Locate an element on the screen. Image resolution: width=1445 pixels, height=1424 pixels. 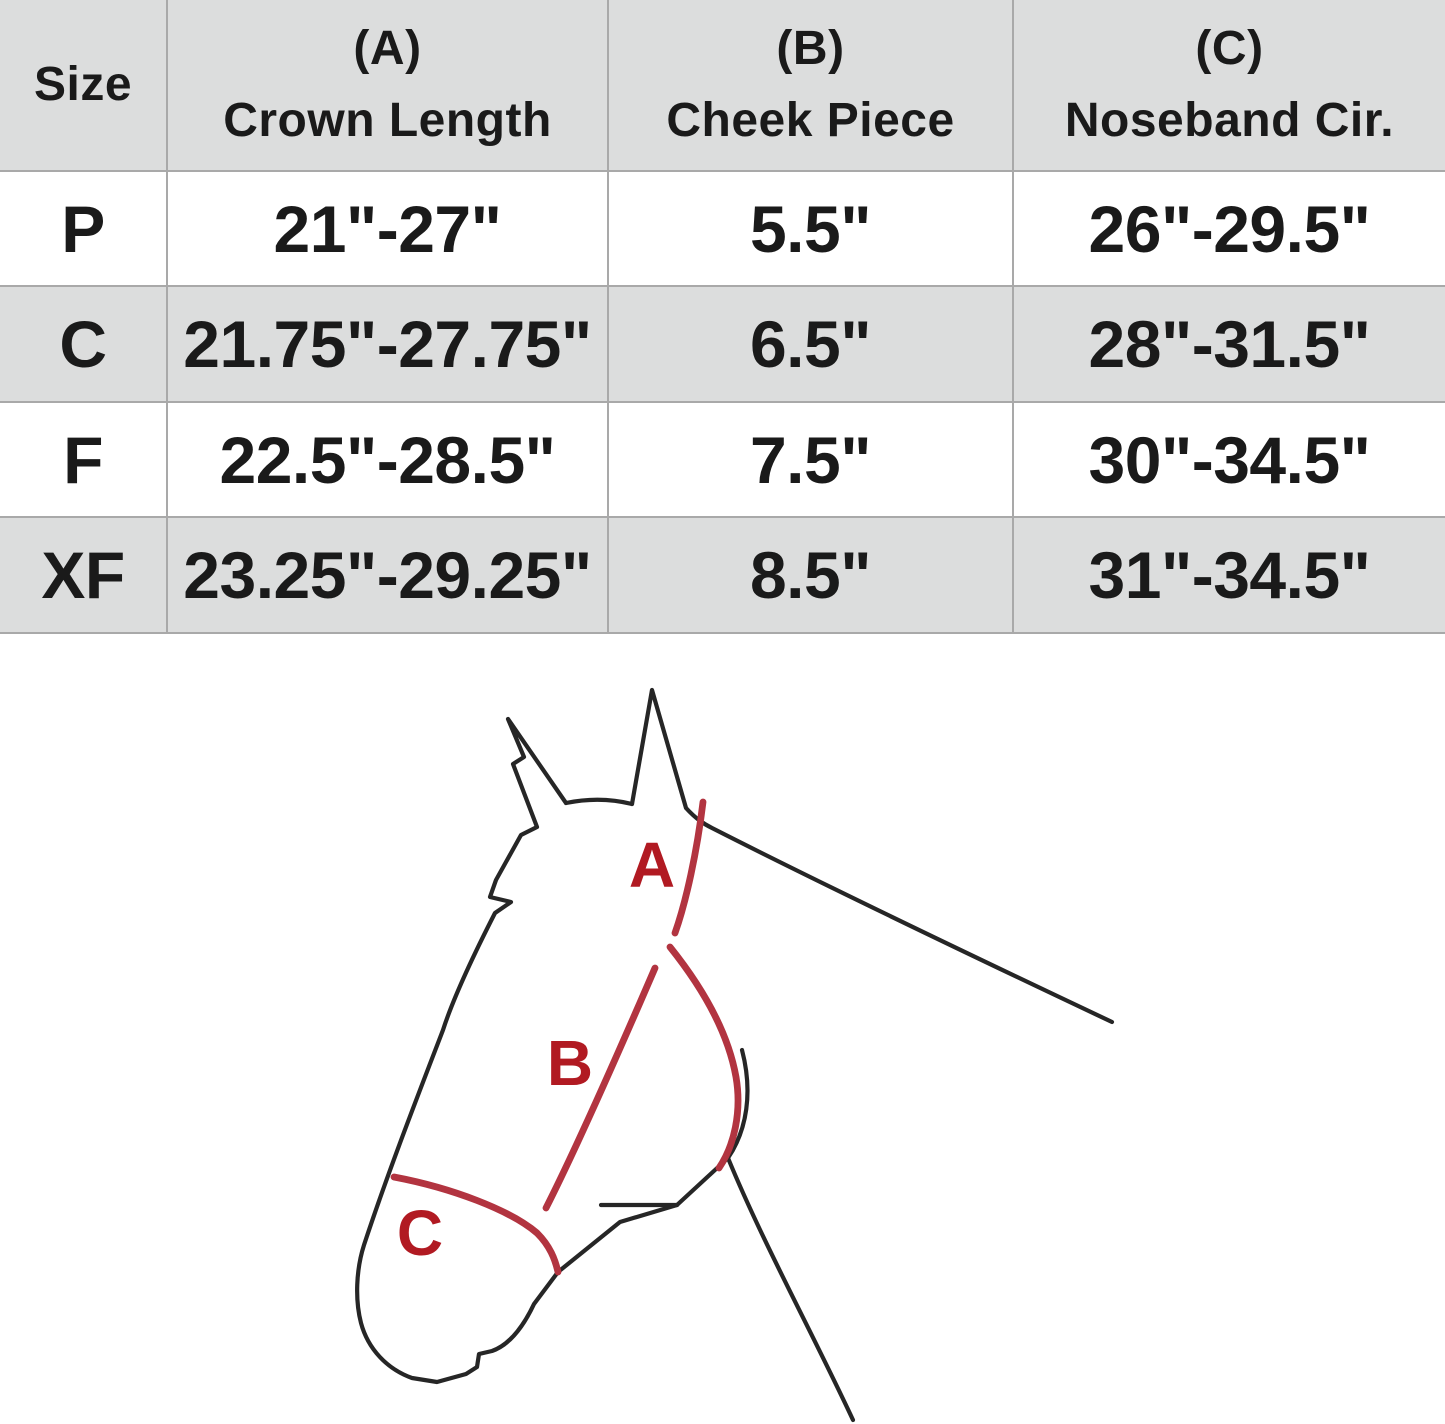
label-a: A is located at coordinates (652, 865).